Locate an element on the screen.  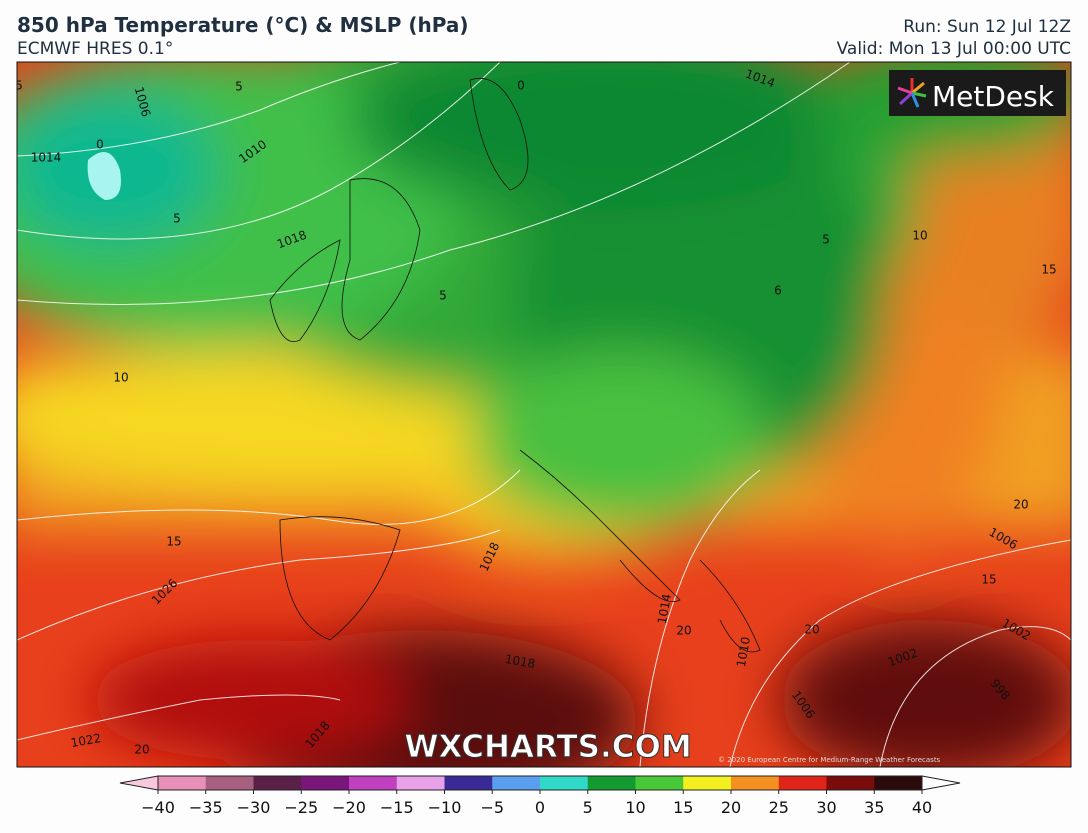
colorbar-tick-label: 35 is located at coordinates (874, 807).